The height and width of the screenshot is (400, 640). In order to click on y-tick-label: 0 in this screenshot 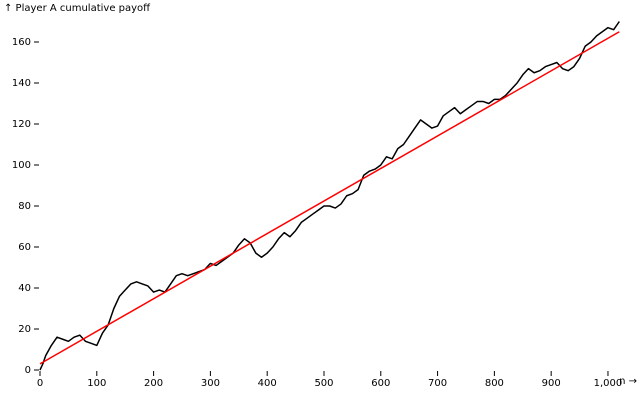, I will do `click(28, 370)`.